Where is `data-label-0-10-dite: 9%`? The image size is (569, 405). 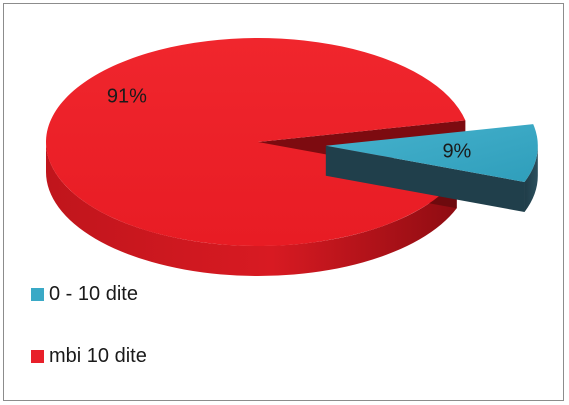 data-label-0-10-dite: 9% is located at coordinates (456, 151).